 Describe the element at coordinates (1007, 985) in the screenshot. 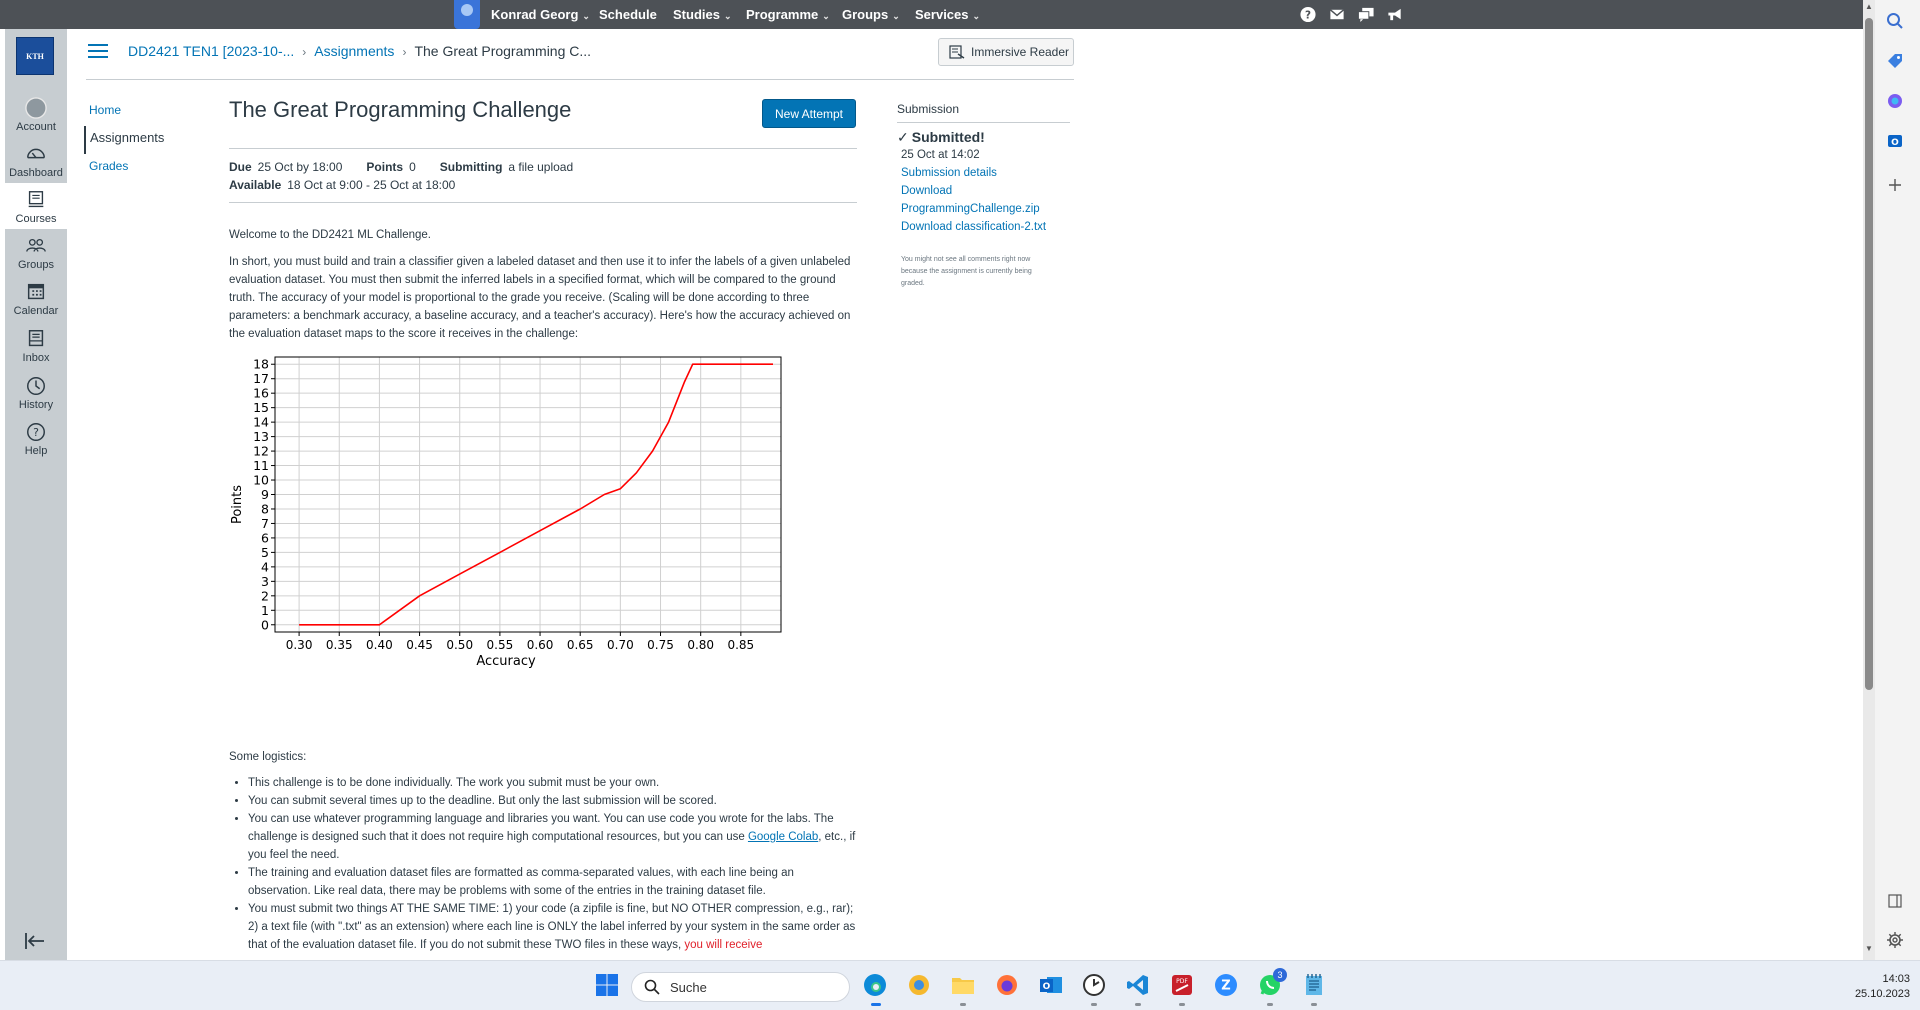

I see `firefox-icon` at that location.